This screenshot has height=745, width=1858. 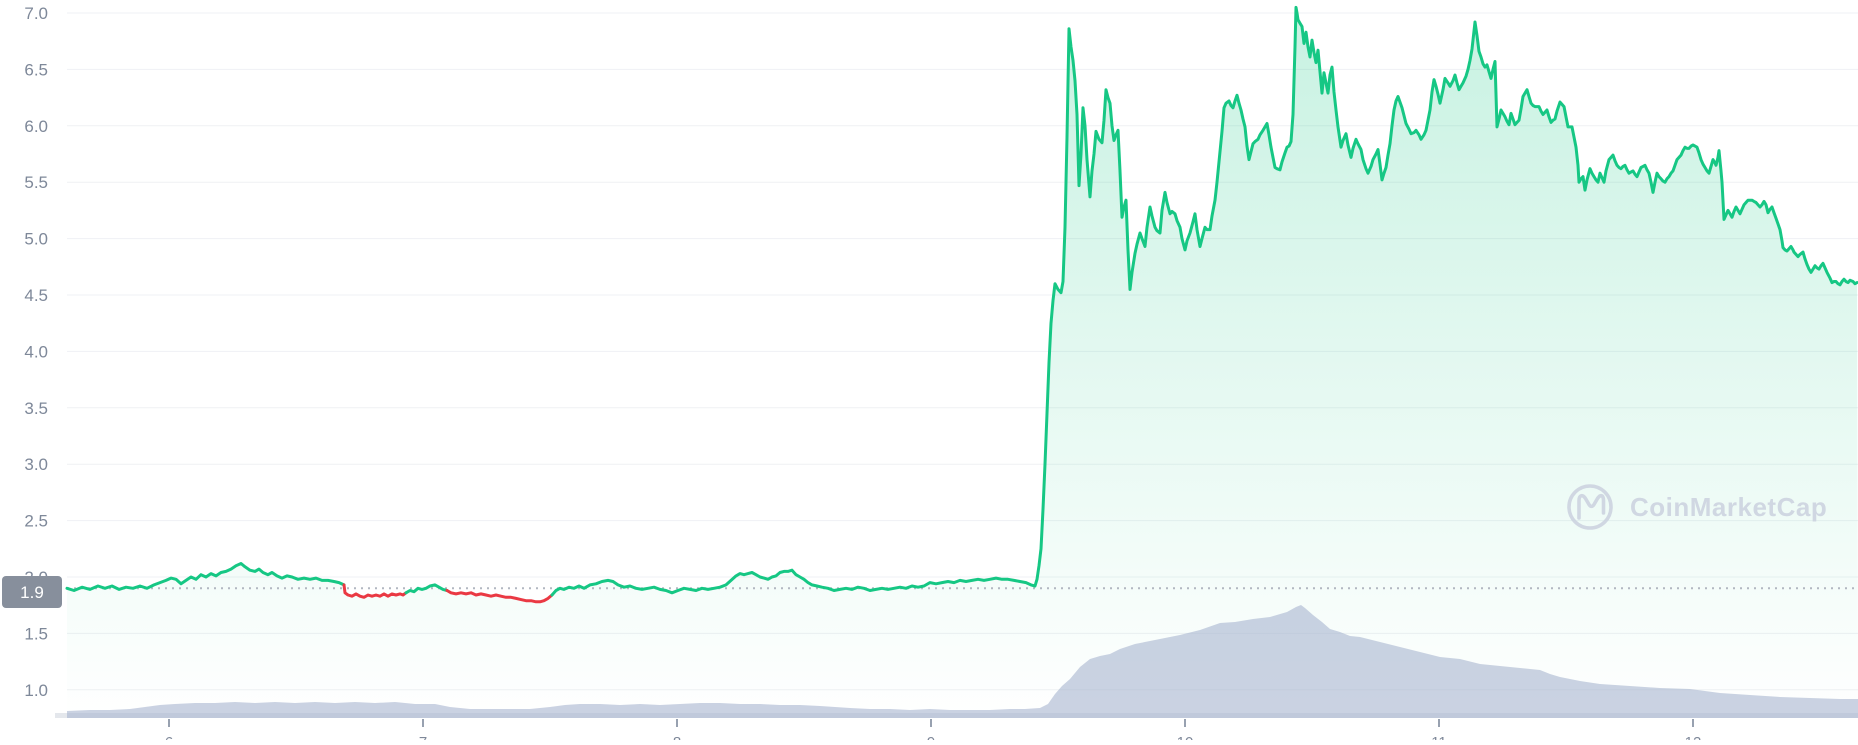 I want to click on coinmarketcap-logo-icon, so click(x=1590, y=507).